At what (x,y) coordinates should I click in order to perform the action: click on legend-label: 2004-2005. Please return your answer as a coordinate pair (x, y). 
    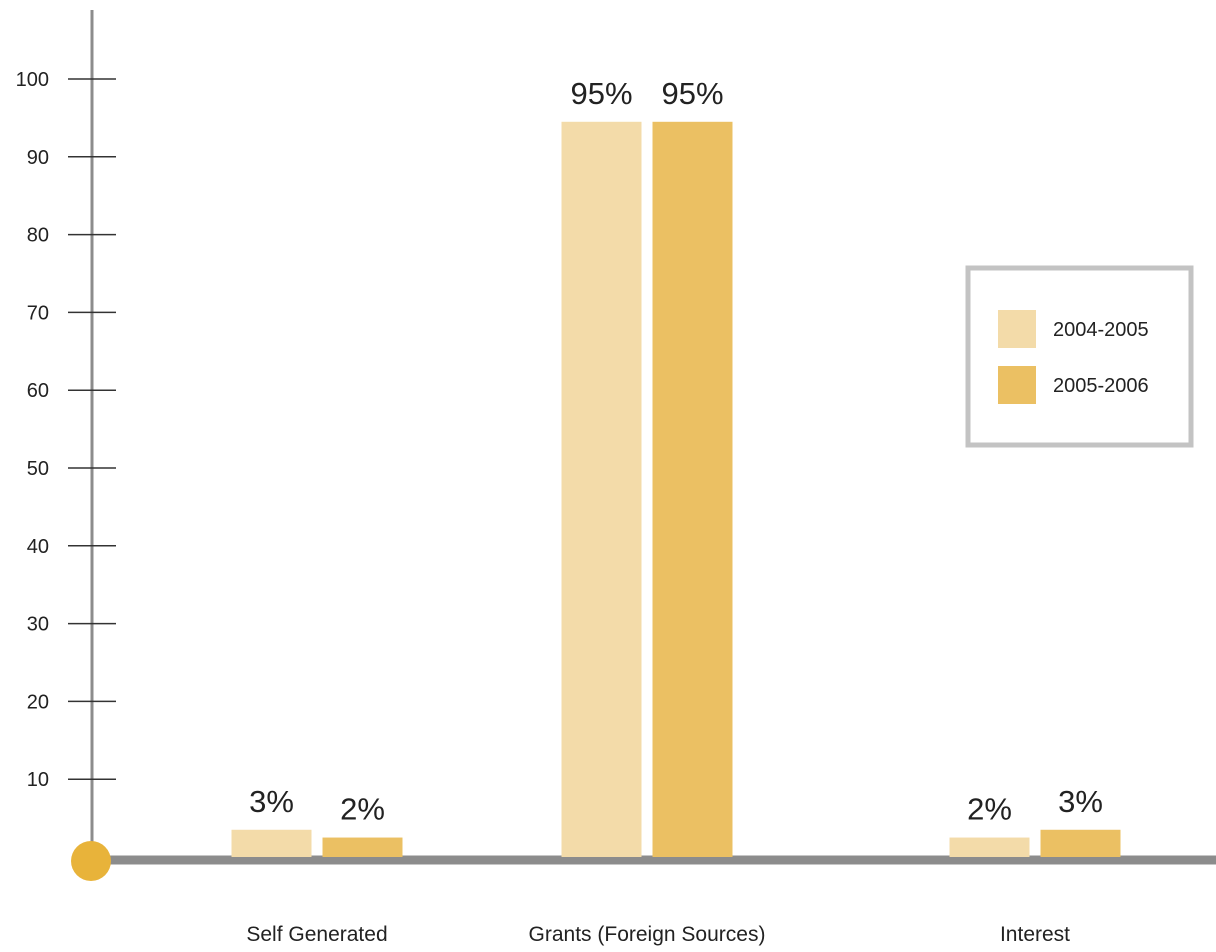
    Looking at the image, I should click on (1101, 330).